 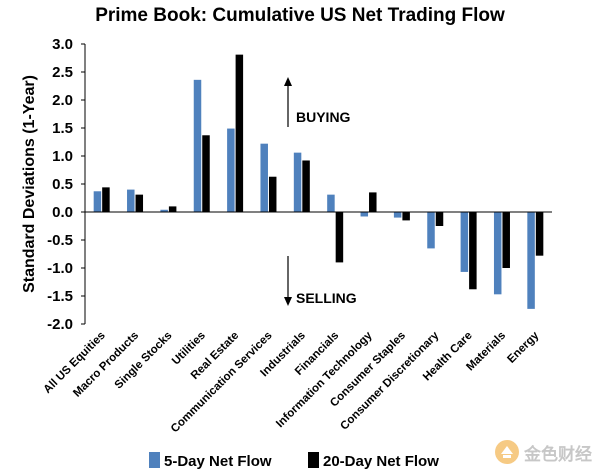 What do you see at coordinates (313, 460) in the screenshot?
I see `legend-swatch-20day` at bounding box center [313, 460].